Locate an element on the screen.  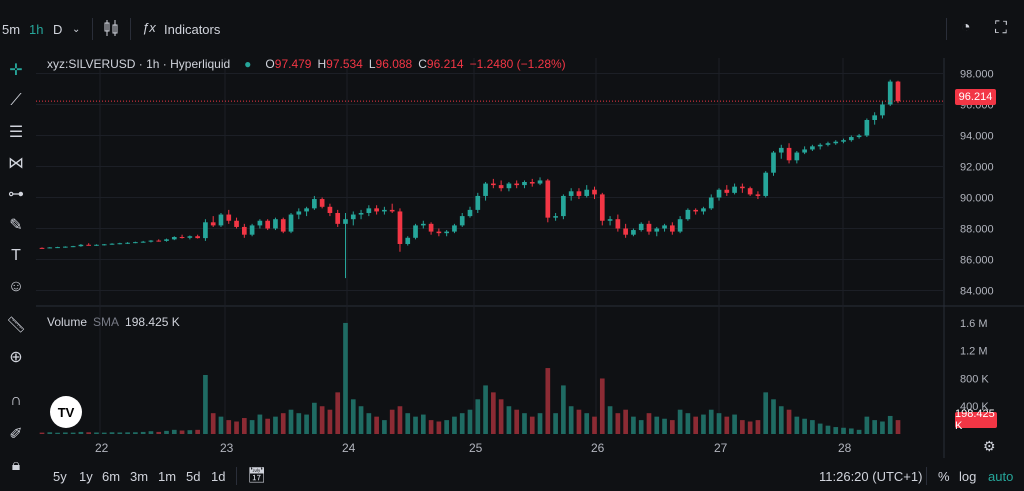
range-1y: 1y is located at coordinates (86, 476).